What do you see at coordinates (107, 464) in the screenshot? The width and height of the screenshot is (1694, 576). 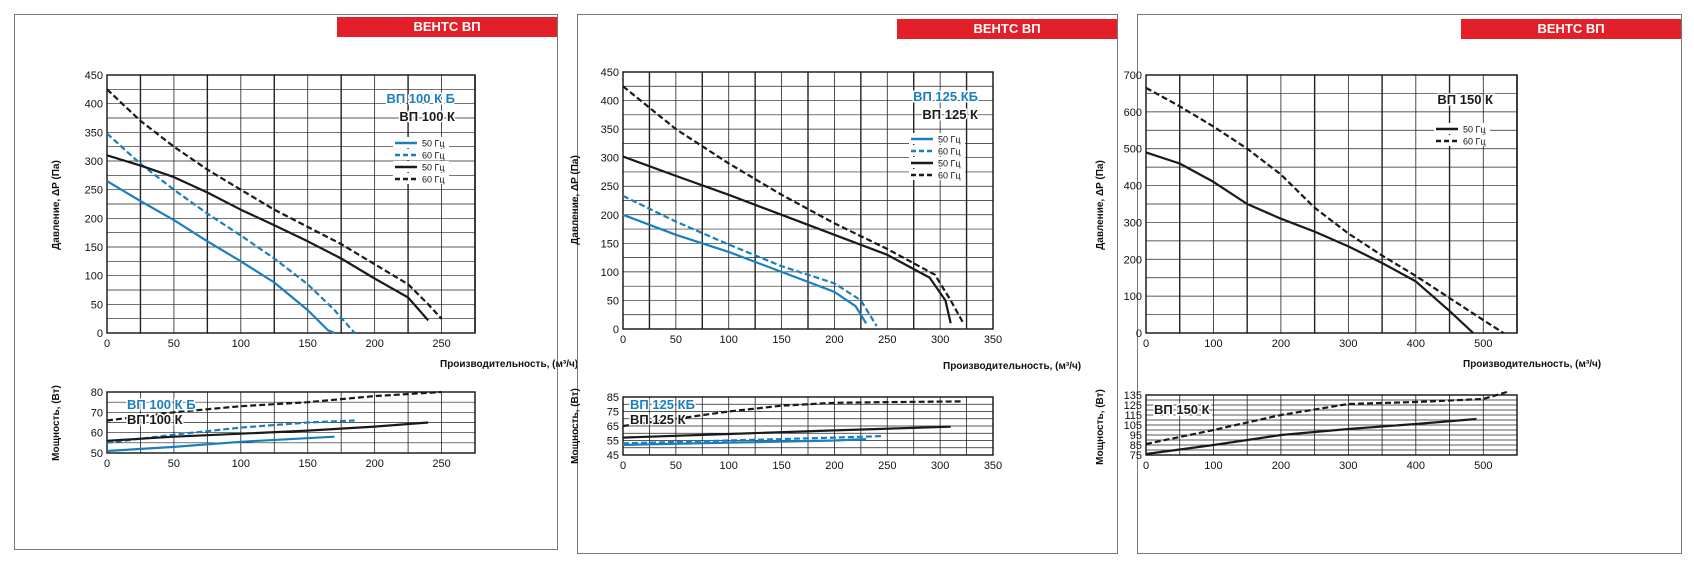 I see `power-x-tick-label: 0` at bounding box center [107, 464].